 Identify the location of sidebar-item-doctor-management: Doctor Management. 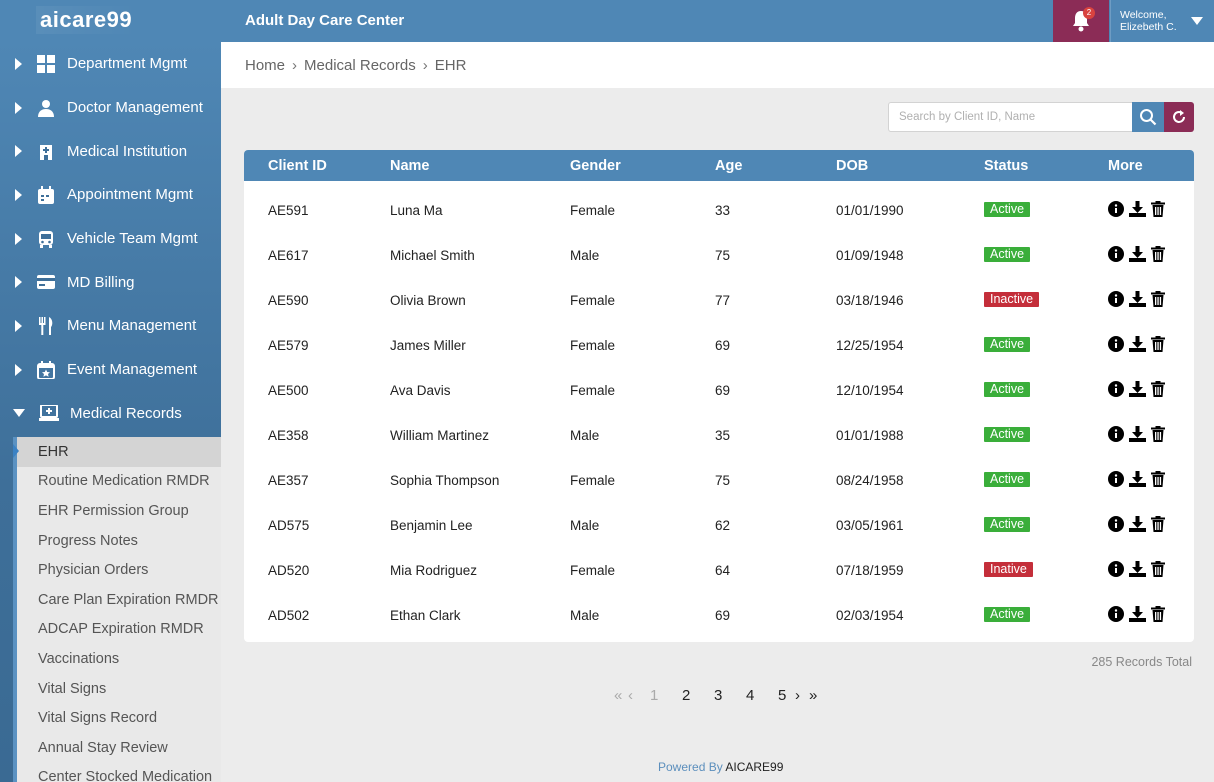
(110, 108).